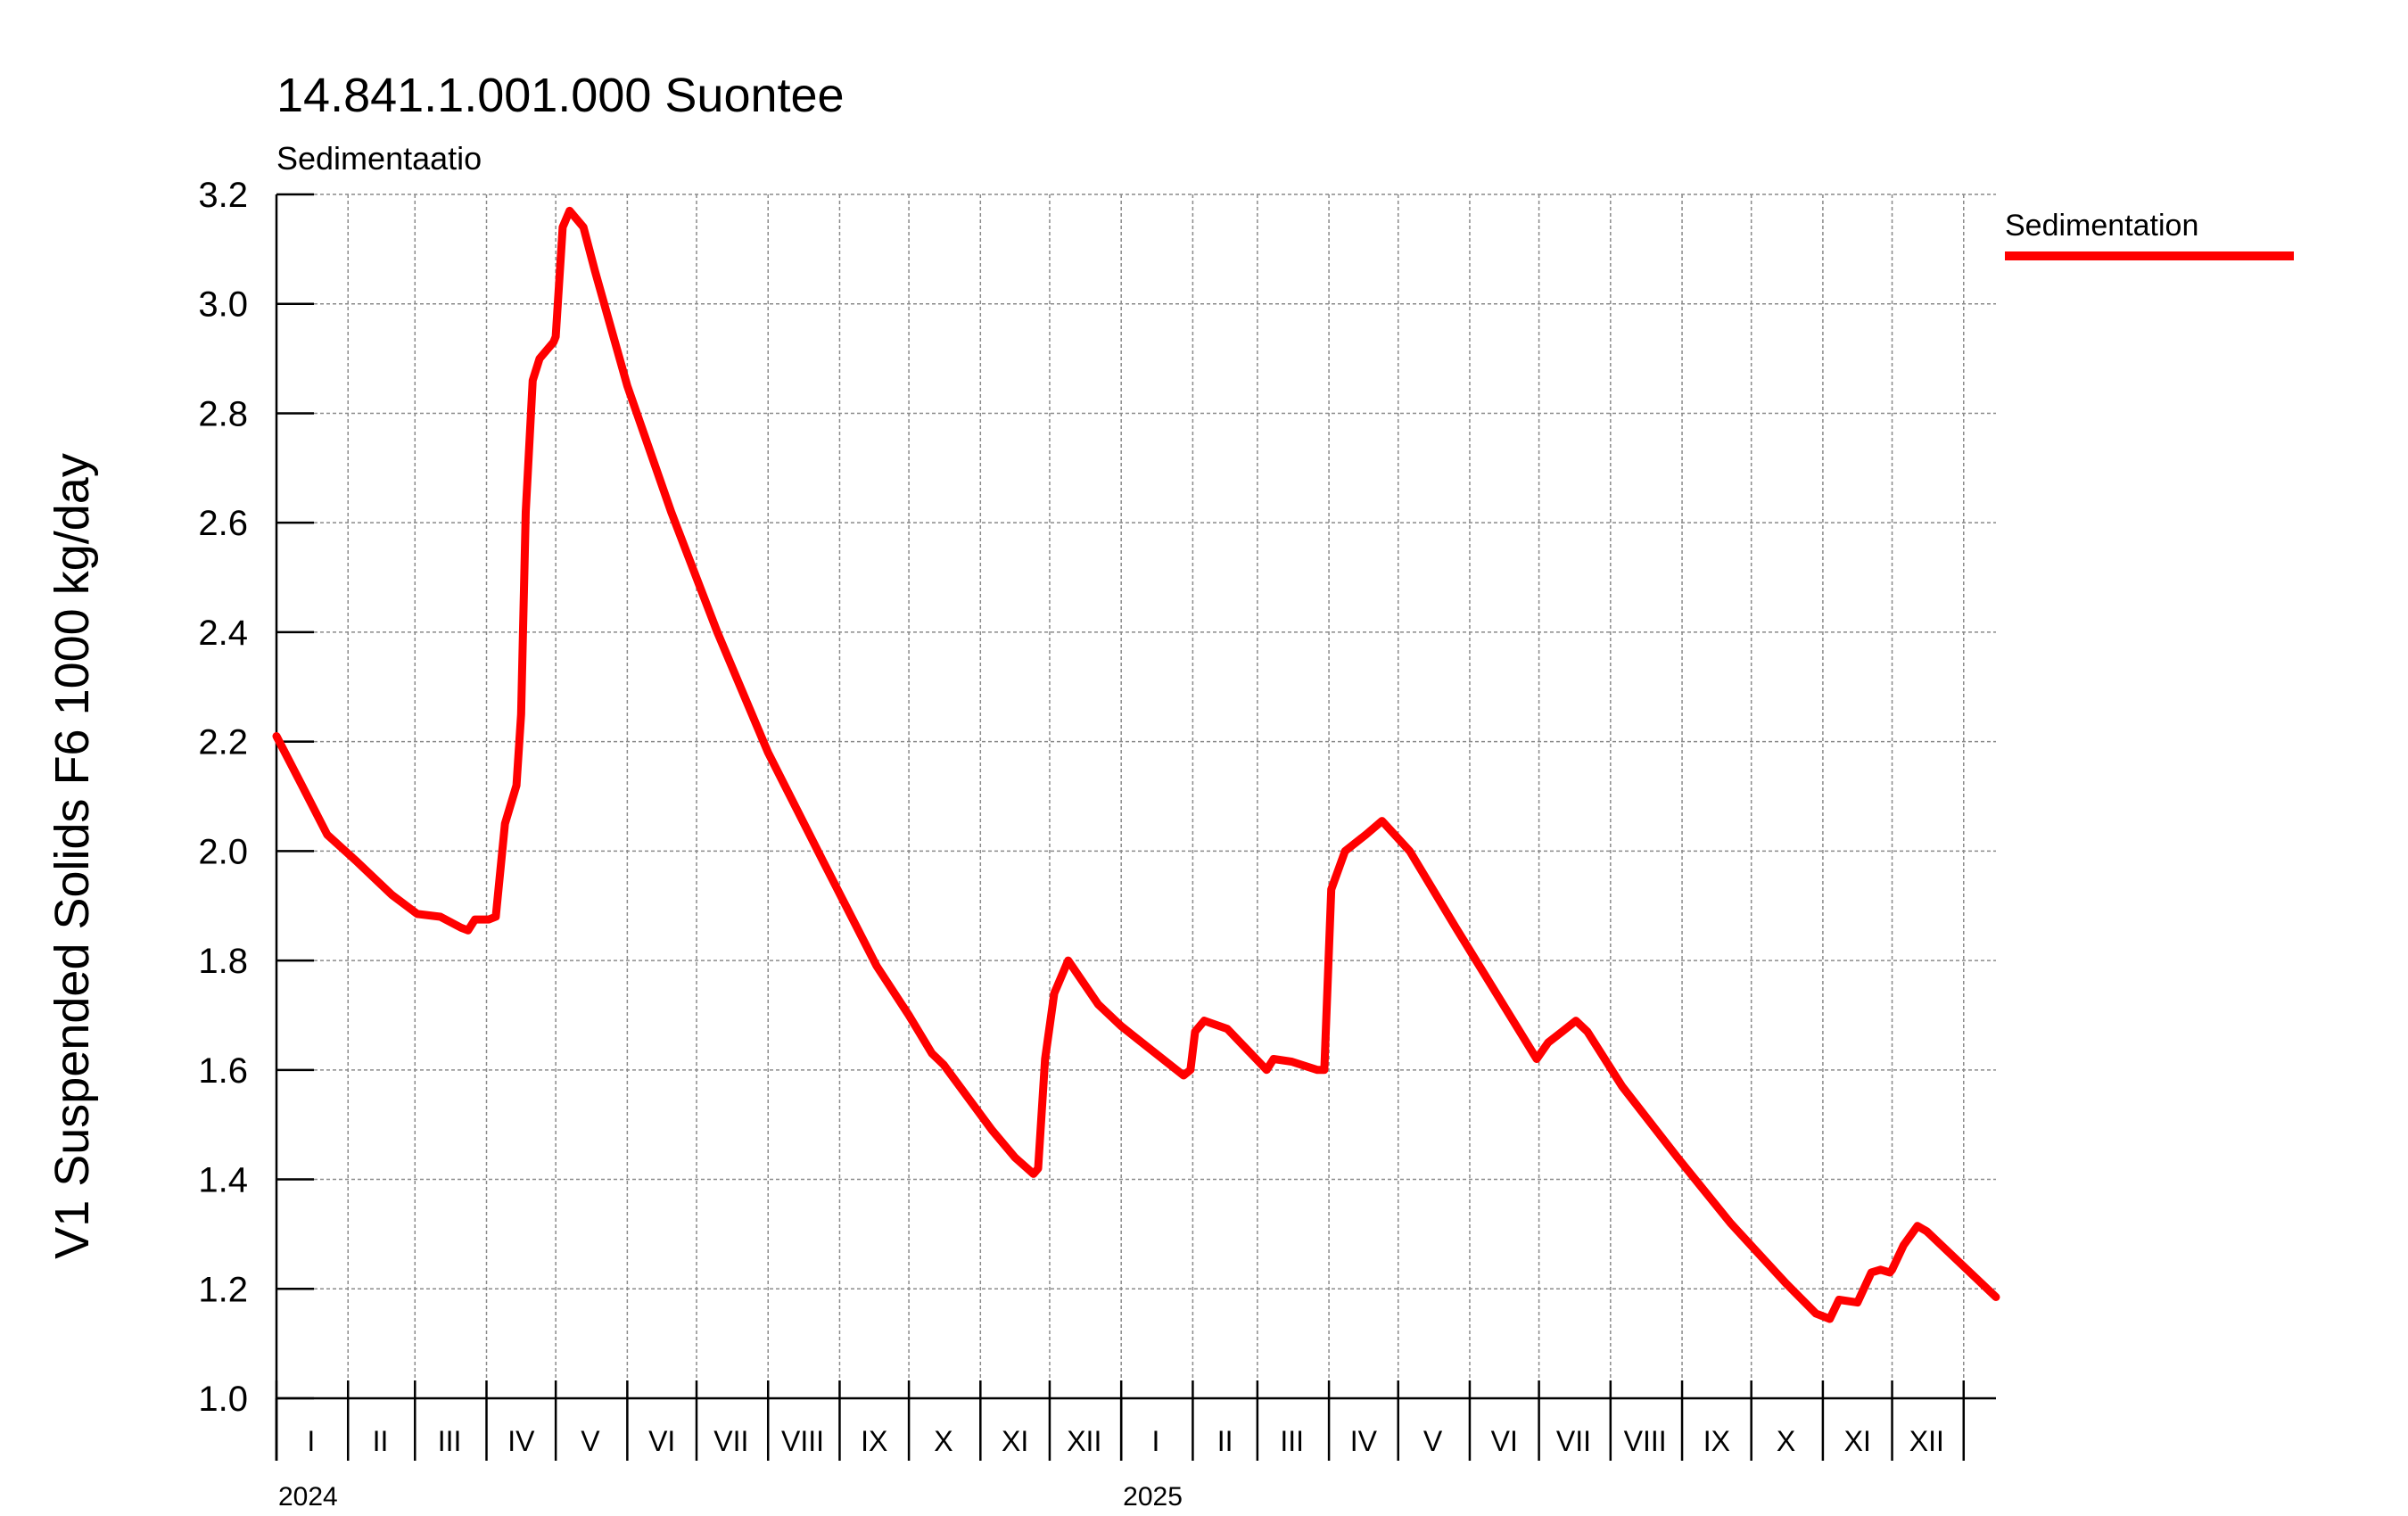 This screenshot has height=1516, width=2408. I want to click on year-label: 2024, so click(308, 1497).